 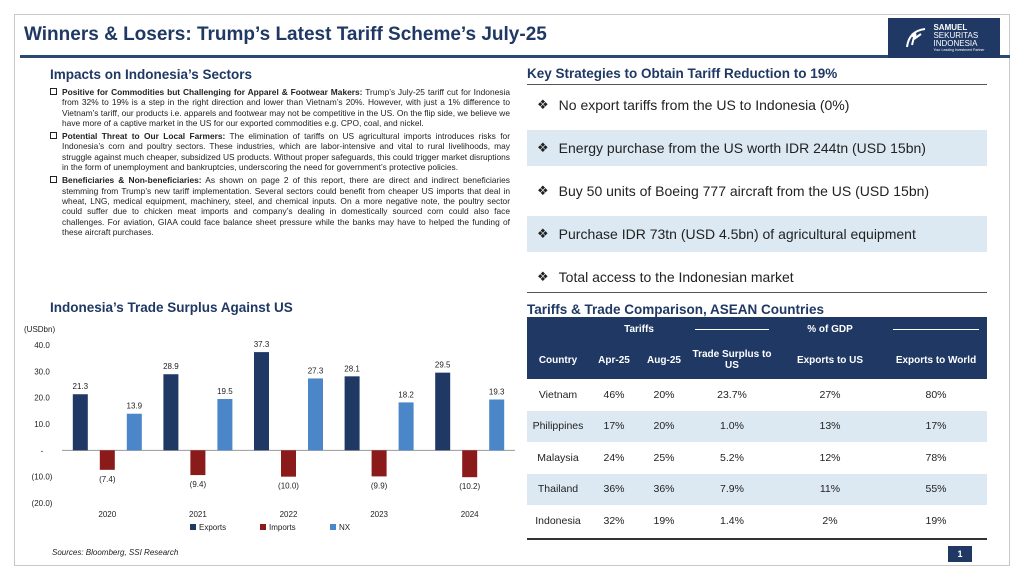 I want to click on table-cell: 11%, so click(x=830, y=489).